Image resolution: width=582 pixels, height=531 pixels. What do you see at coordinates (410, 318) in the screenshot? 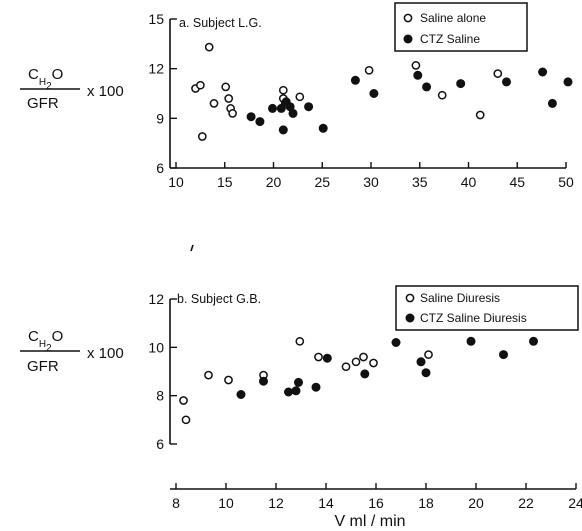
I see `panel-b-legend-marker-filled` at bounding box center [410, 318].